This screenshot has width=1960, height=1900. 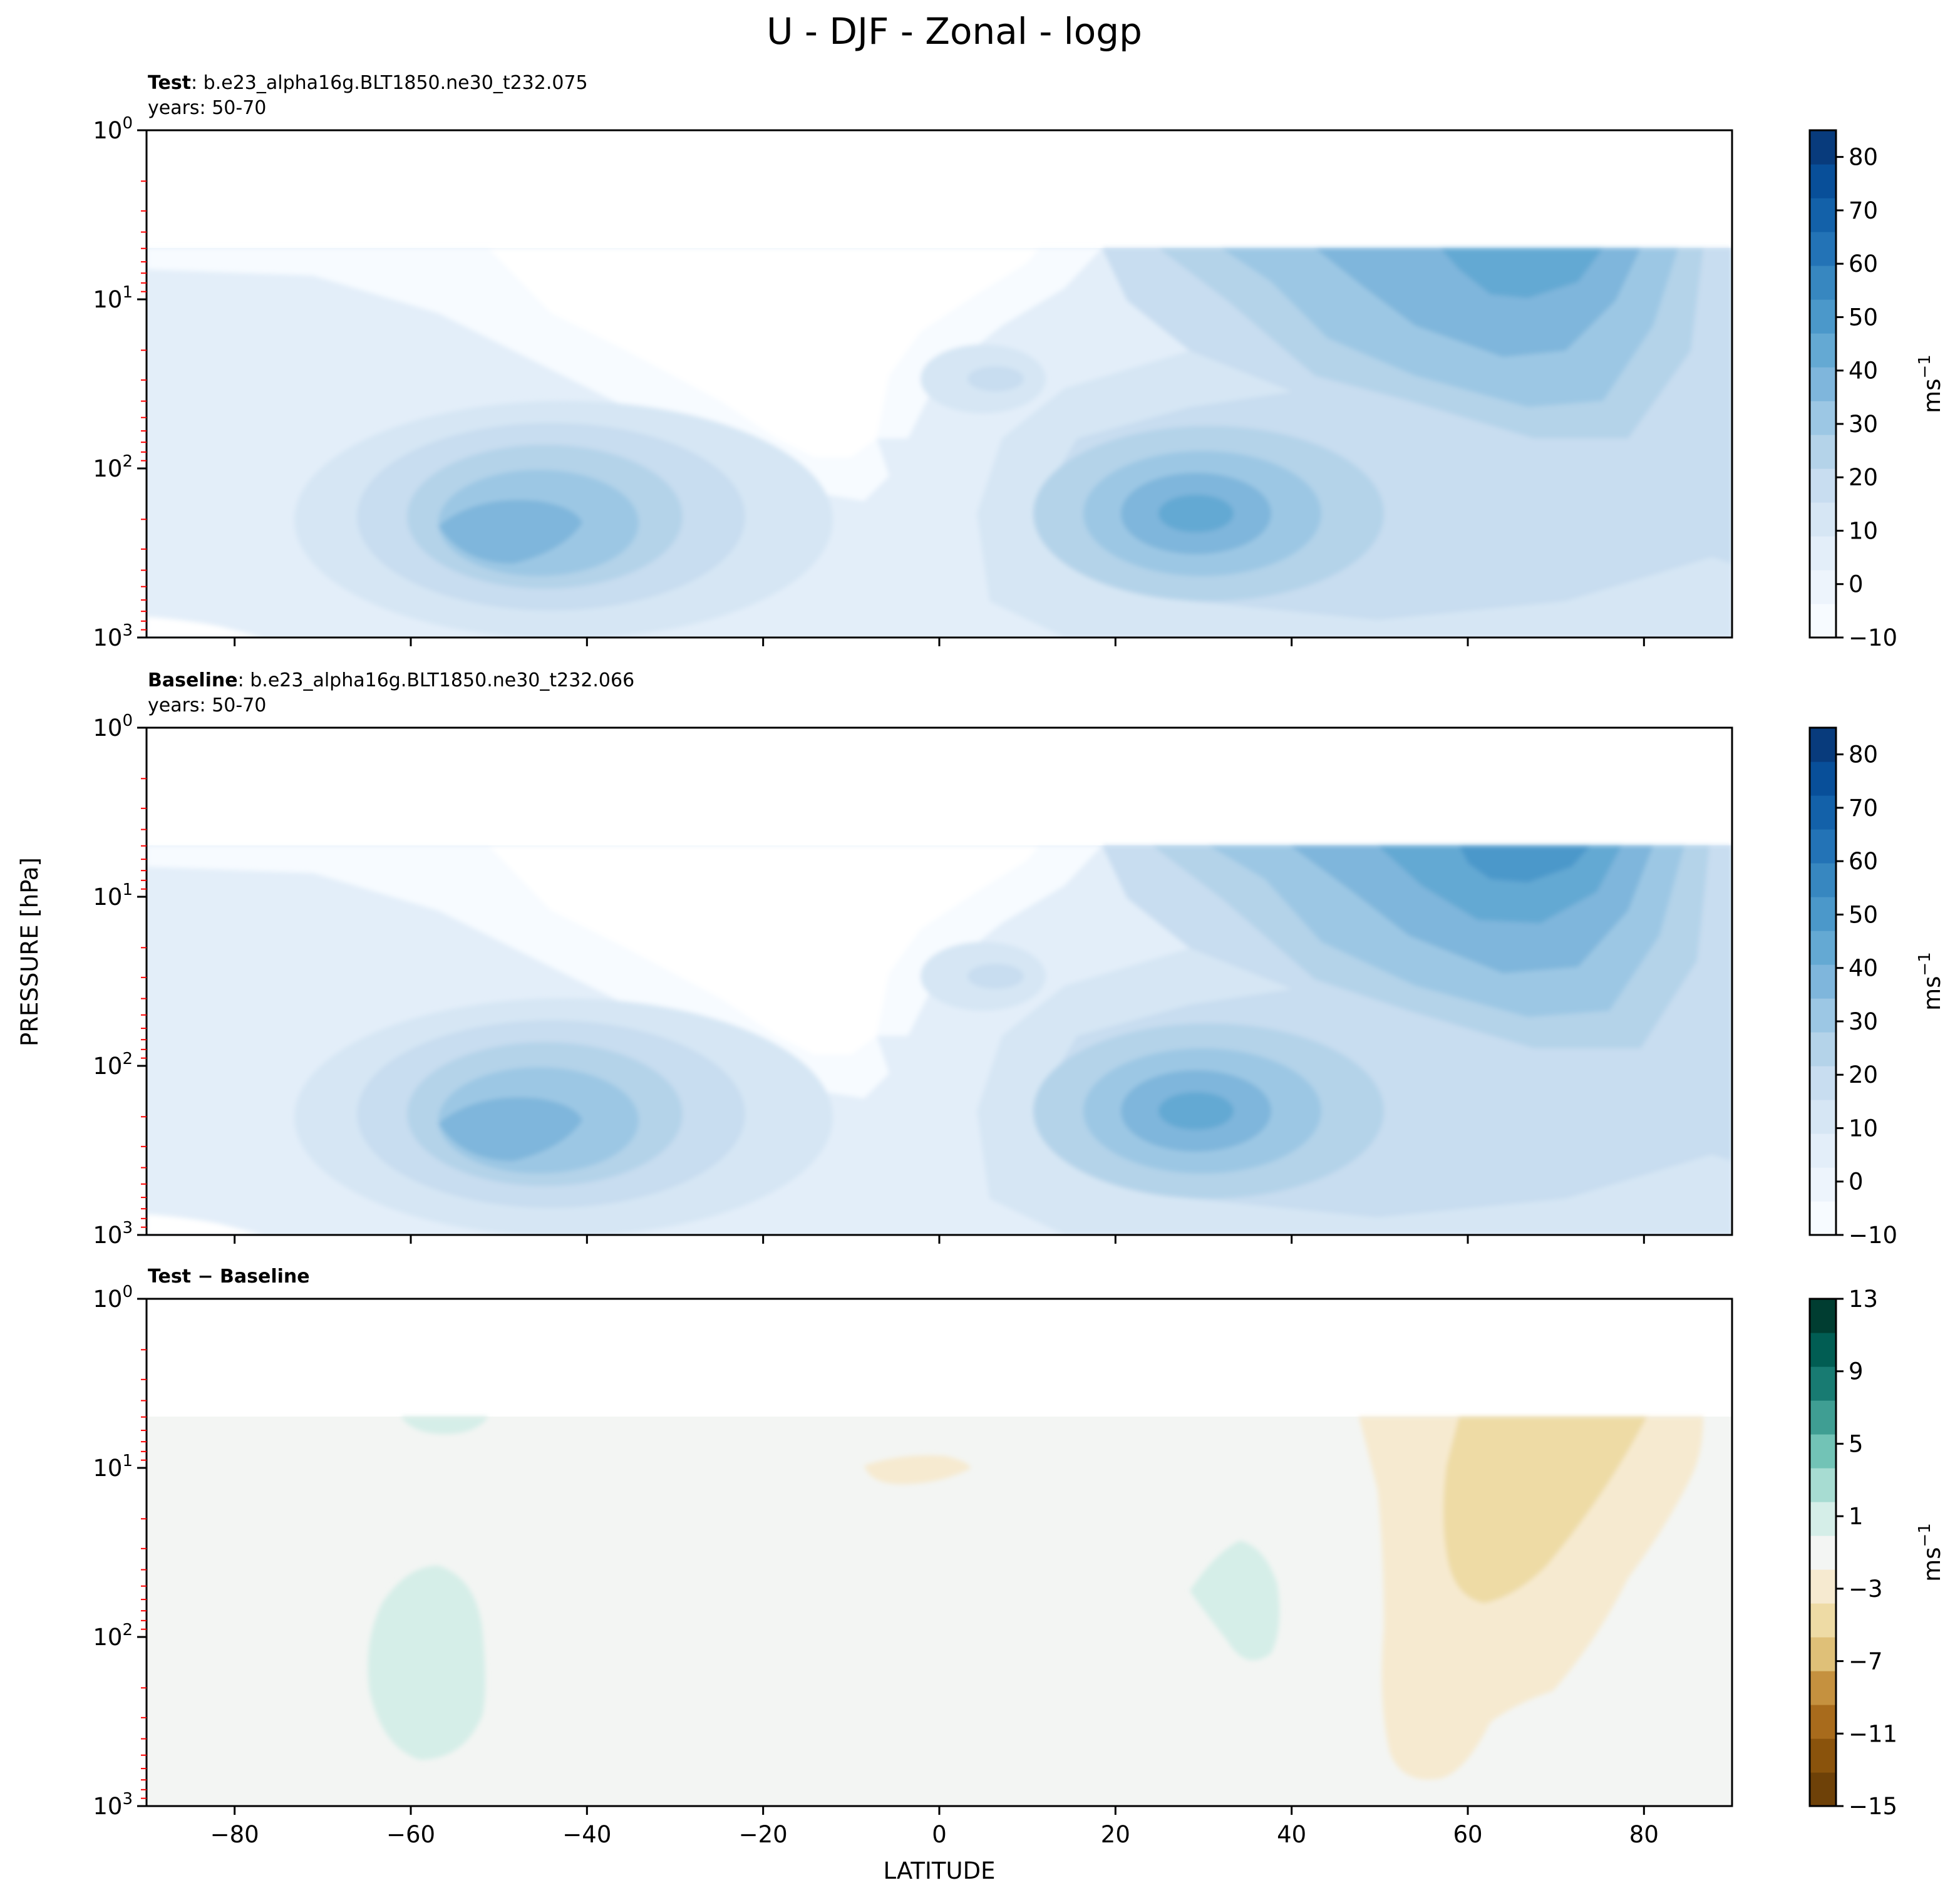 What do you see at coordinates (990, 343) in the screenshot?
I see `panel-test-shallow-westerlies` at bounding box center [990, 343].